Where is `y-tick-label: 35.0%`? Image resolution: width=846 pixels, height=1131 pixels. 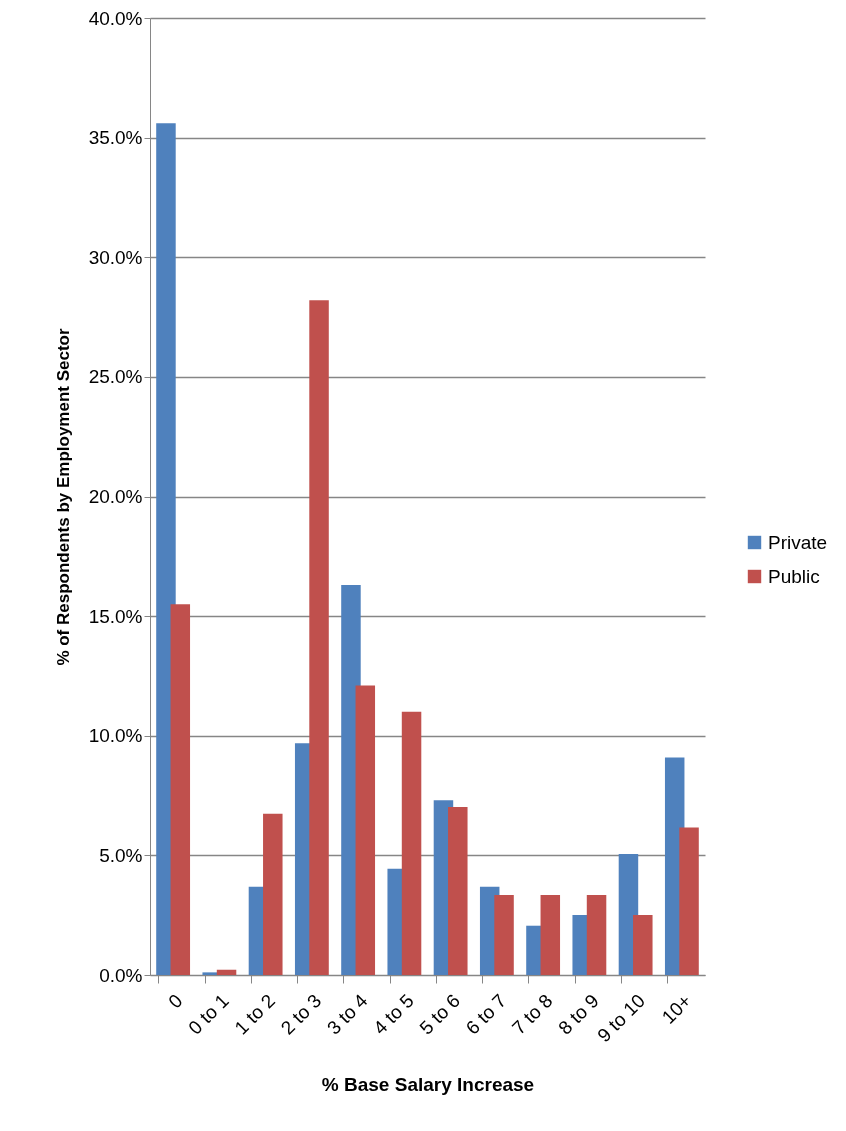 y-tick-label: 35.0% is located at coordinates (115, 138).